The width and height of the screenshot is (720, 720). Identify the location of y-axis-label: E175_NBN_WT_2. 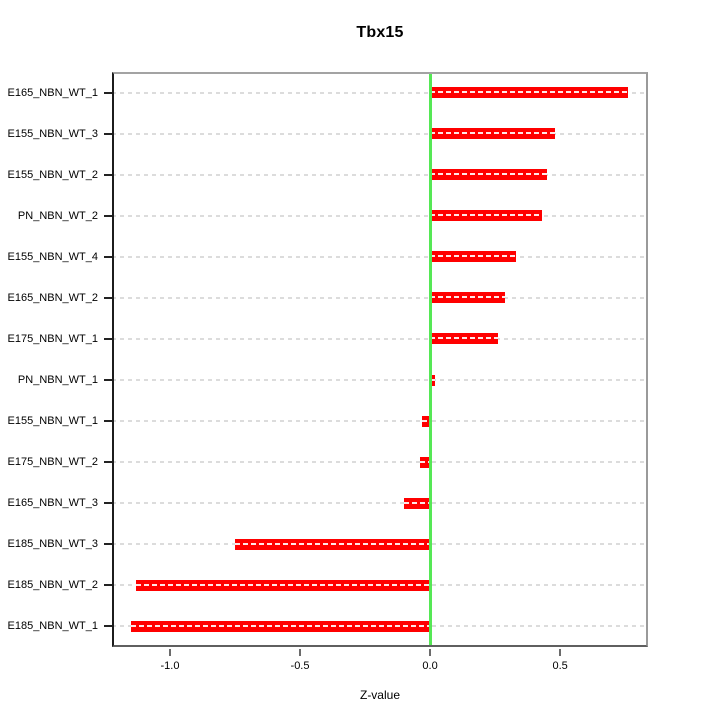
(53, 462).